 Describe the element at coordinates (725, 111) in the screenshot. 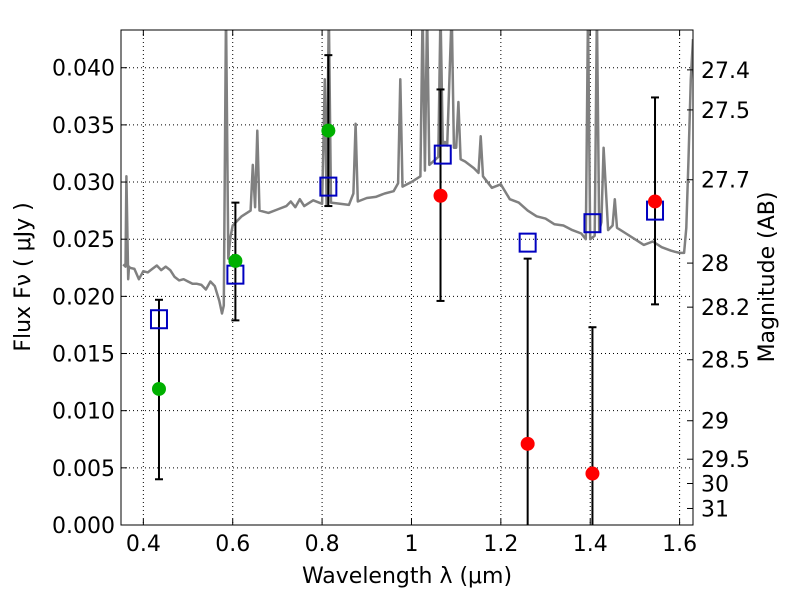

I see `y2-tick-label: 27.5` at that location.